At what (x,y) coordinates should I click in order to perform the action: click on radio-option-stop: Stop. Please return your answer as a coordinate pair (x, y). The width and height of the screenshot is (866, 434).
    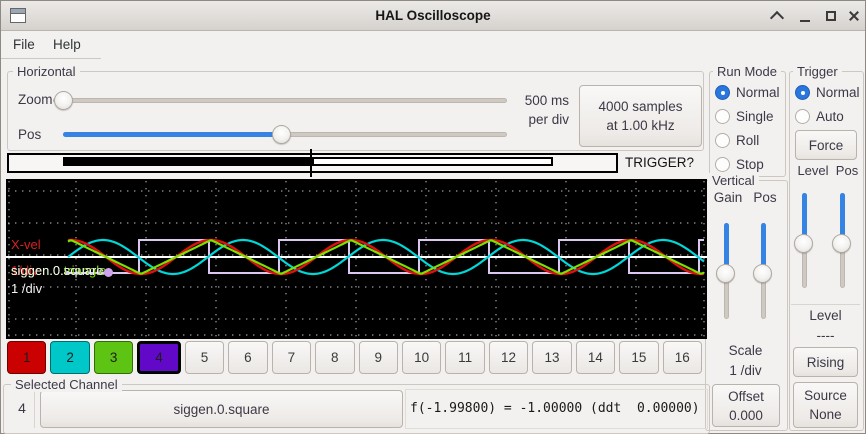
    Looking at the image, I should click on (747, 164).